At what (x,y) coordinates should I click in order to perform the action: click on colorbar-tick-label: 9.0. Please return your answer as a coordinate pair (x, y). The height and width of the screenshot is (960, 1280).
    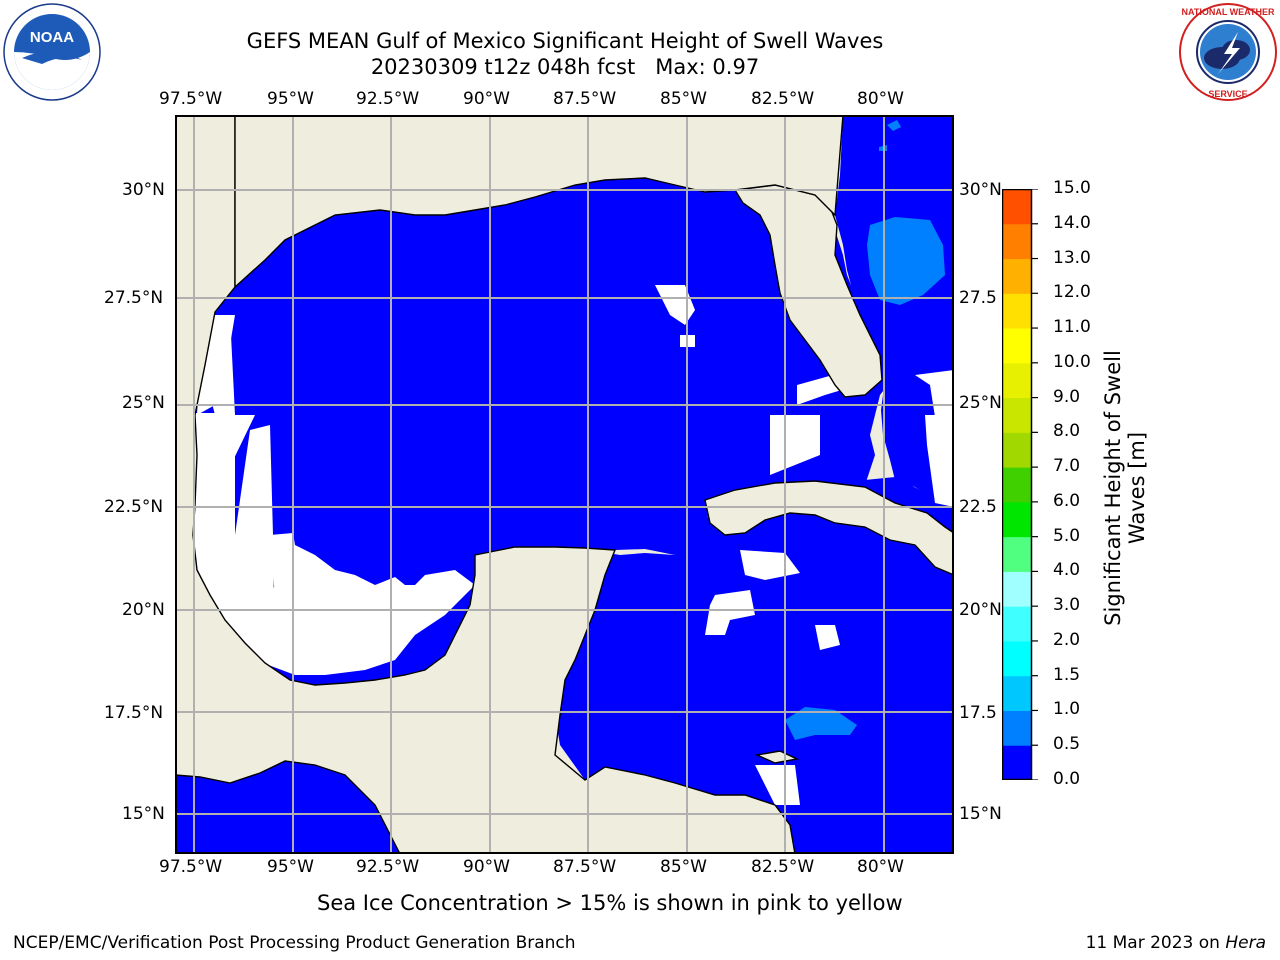
    Looking at the image, I should click on (1067, 396).